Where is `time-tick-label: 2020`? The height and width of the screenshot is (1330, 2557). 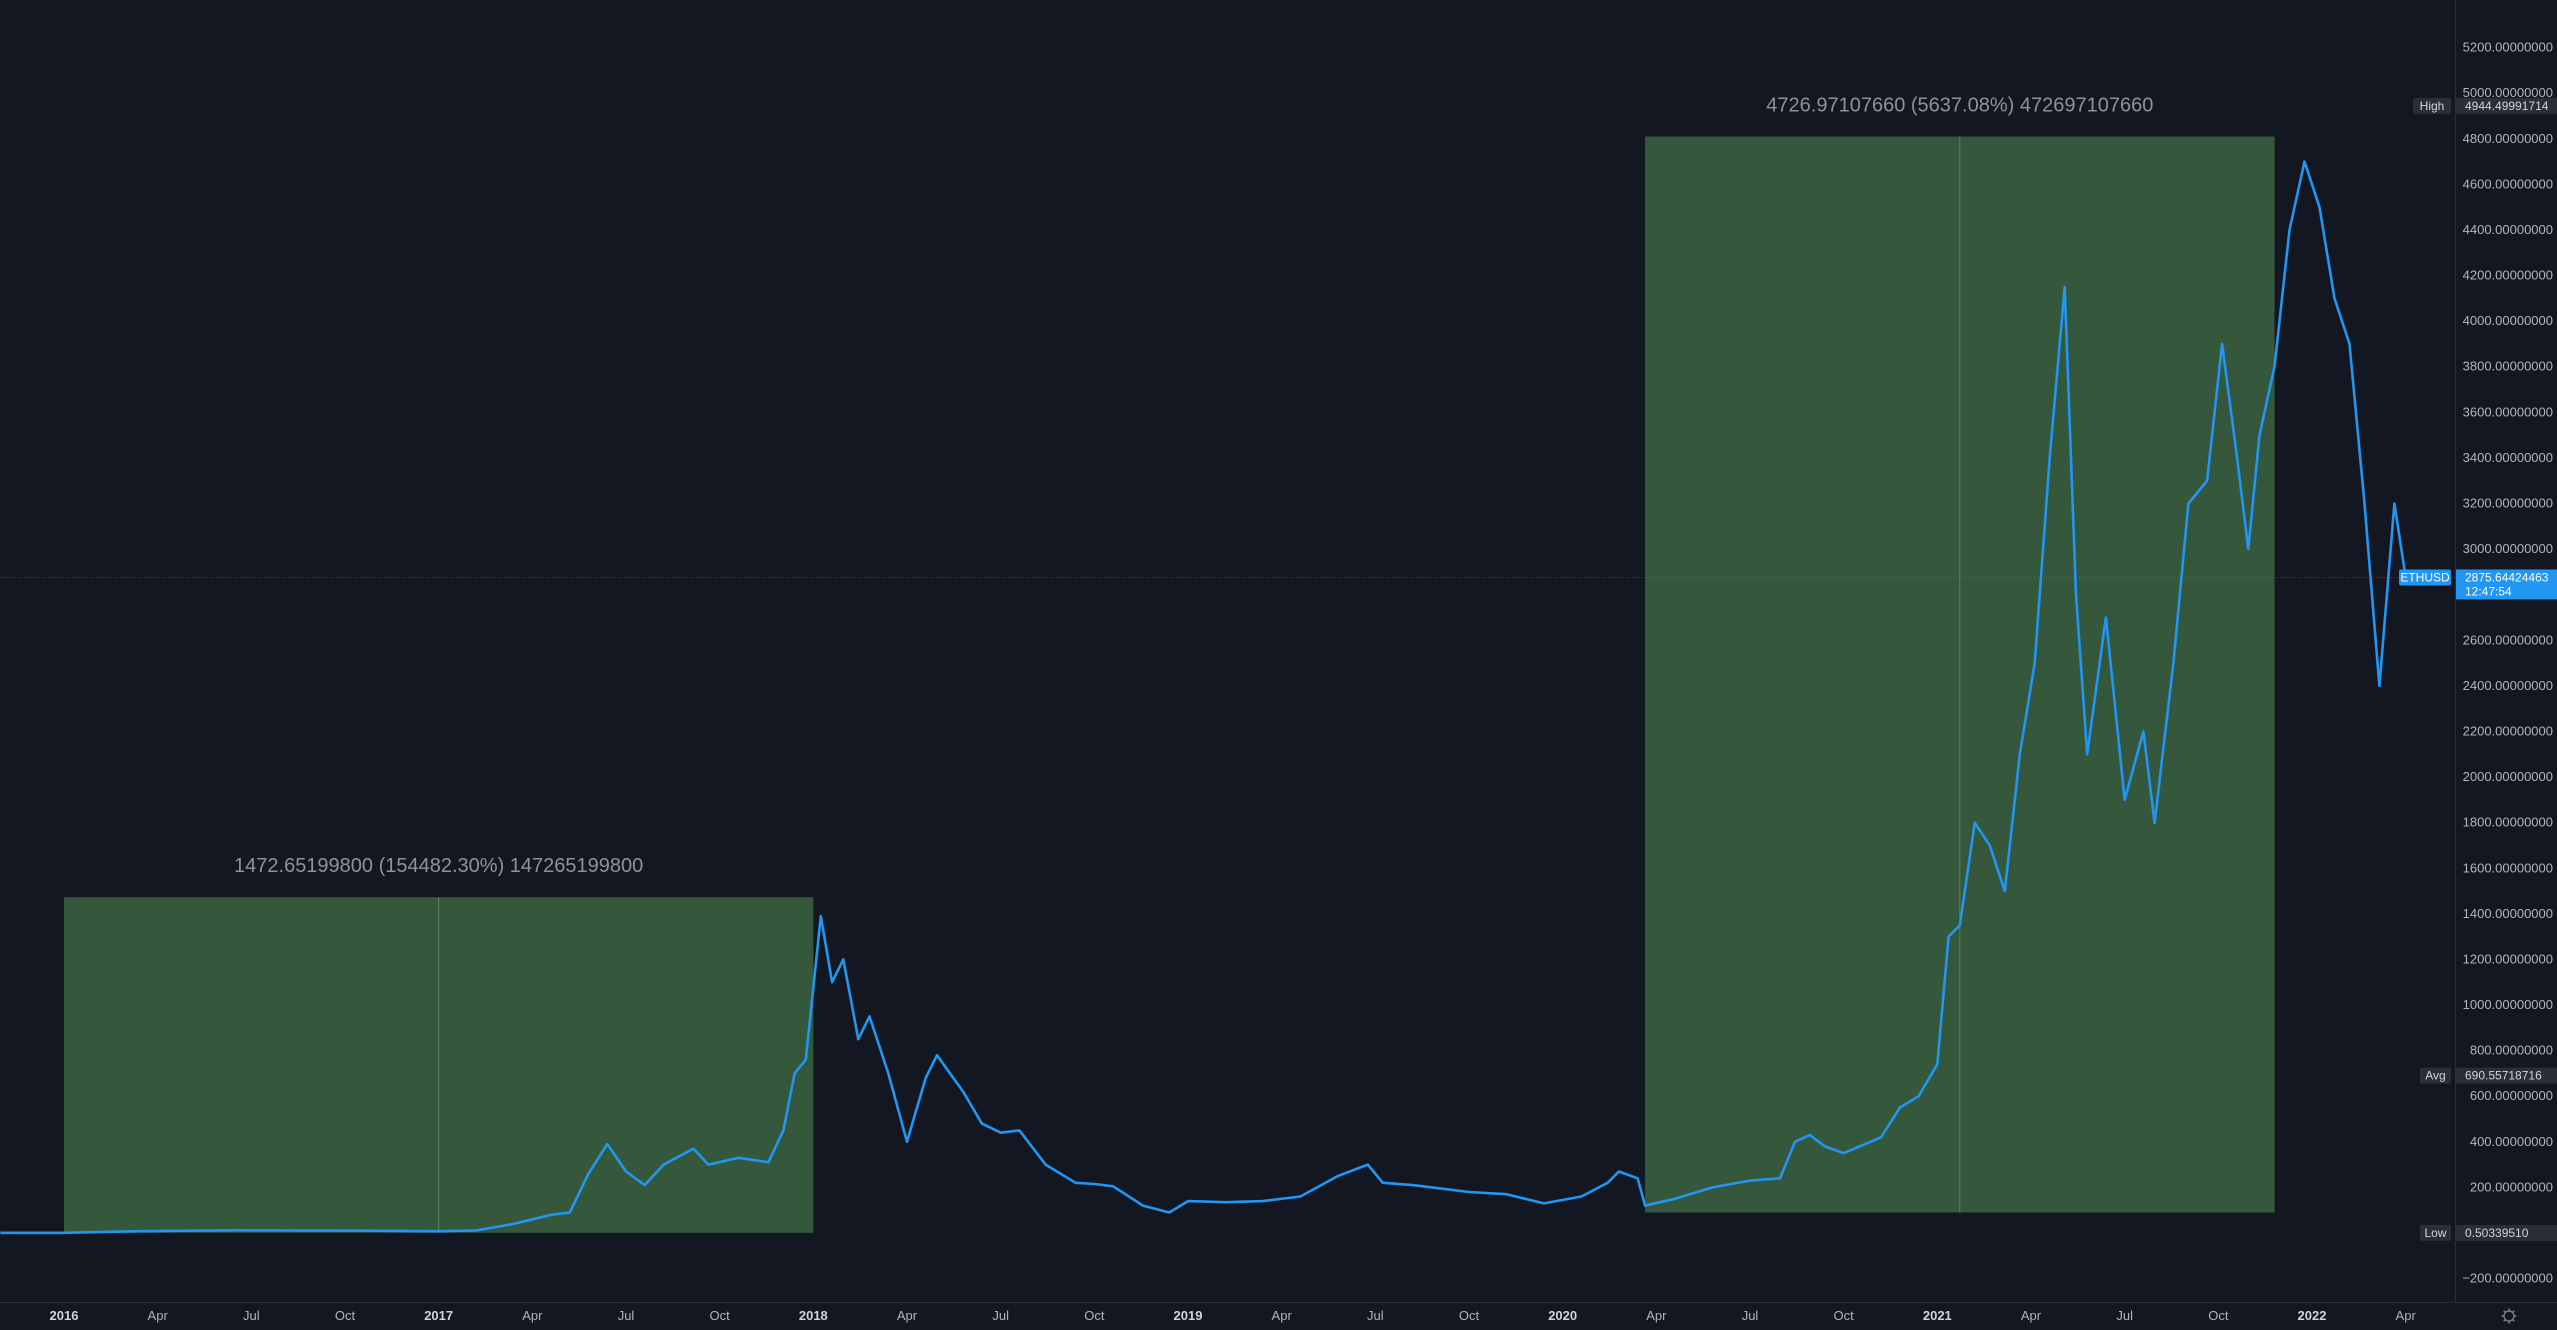
time-tick-label: 2020 is located at coordinates (1562, 1315).